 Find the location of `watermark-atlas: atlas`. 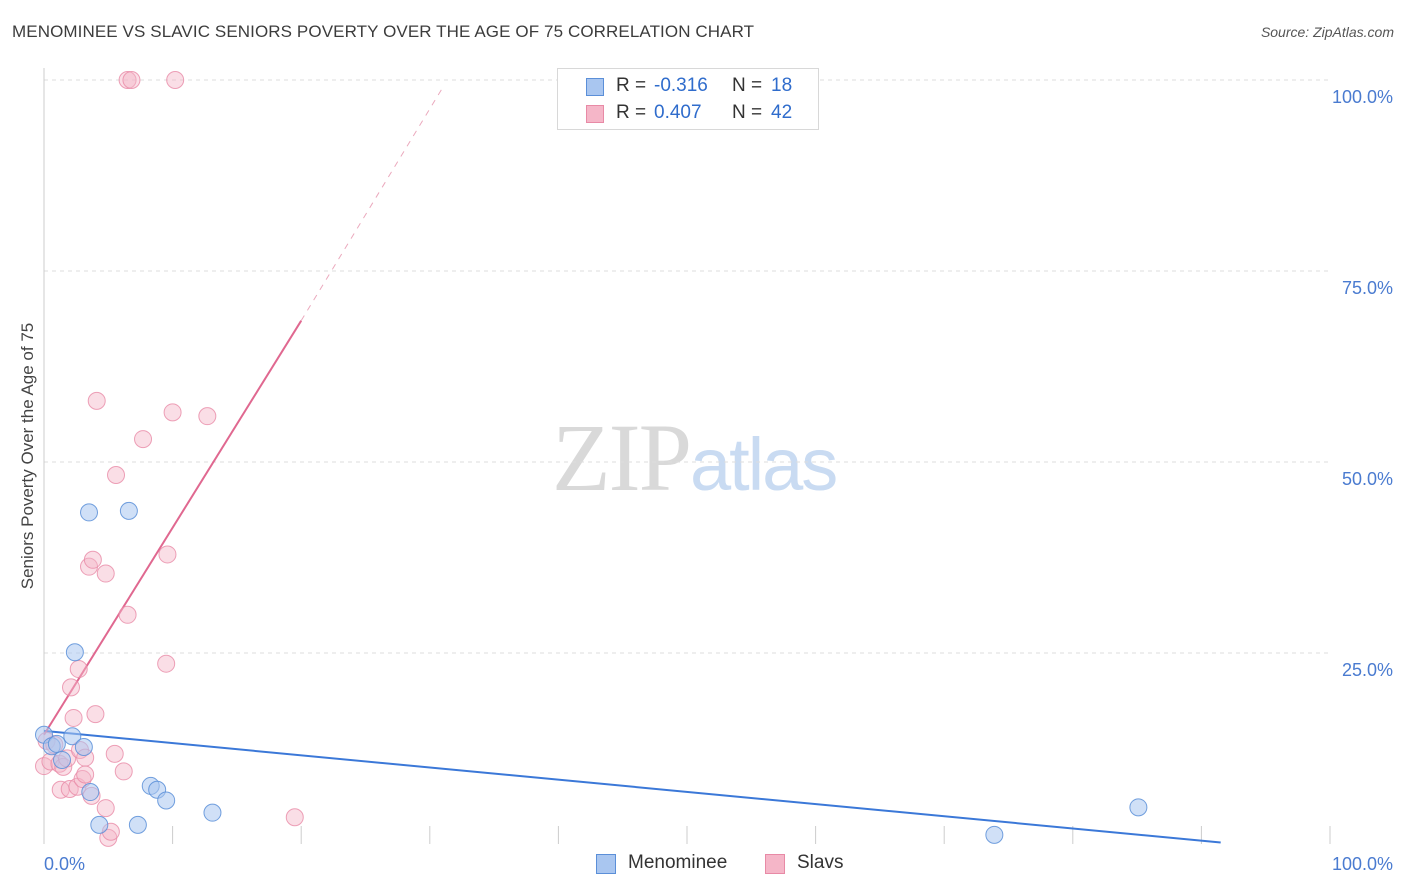

watermark-atlas: atlas is located at coordinates (764, 464).